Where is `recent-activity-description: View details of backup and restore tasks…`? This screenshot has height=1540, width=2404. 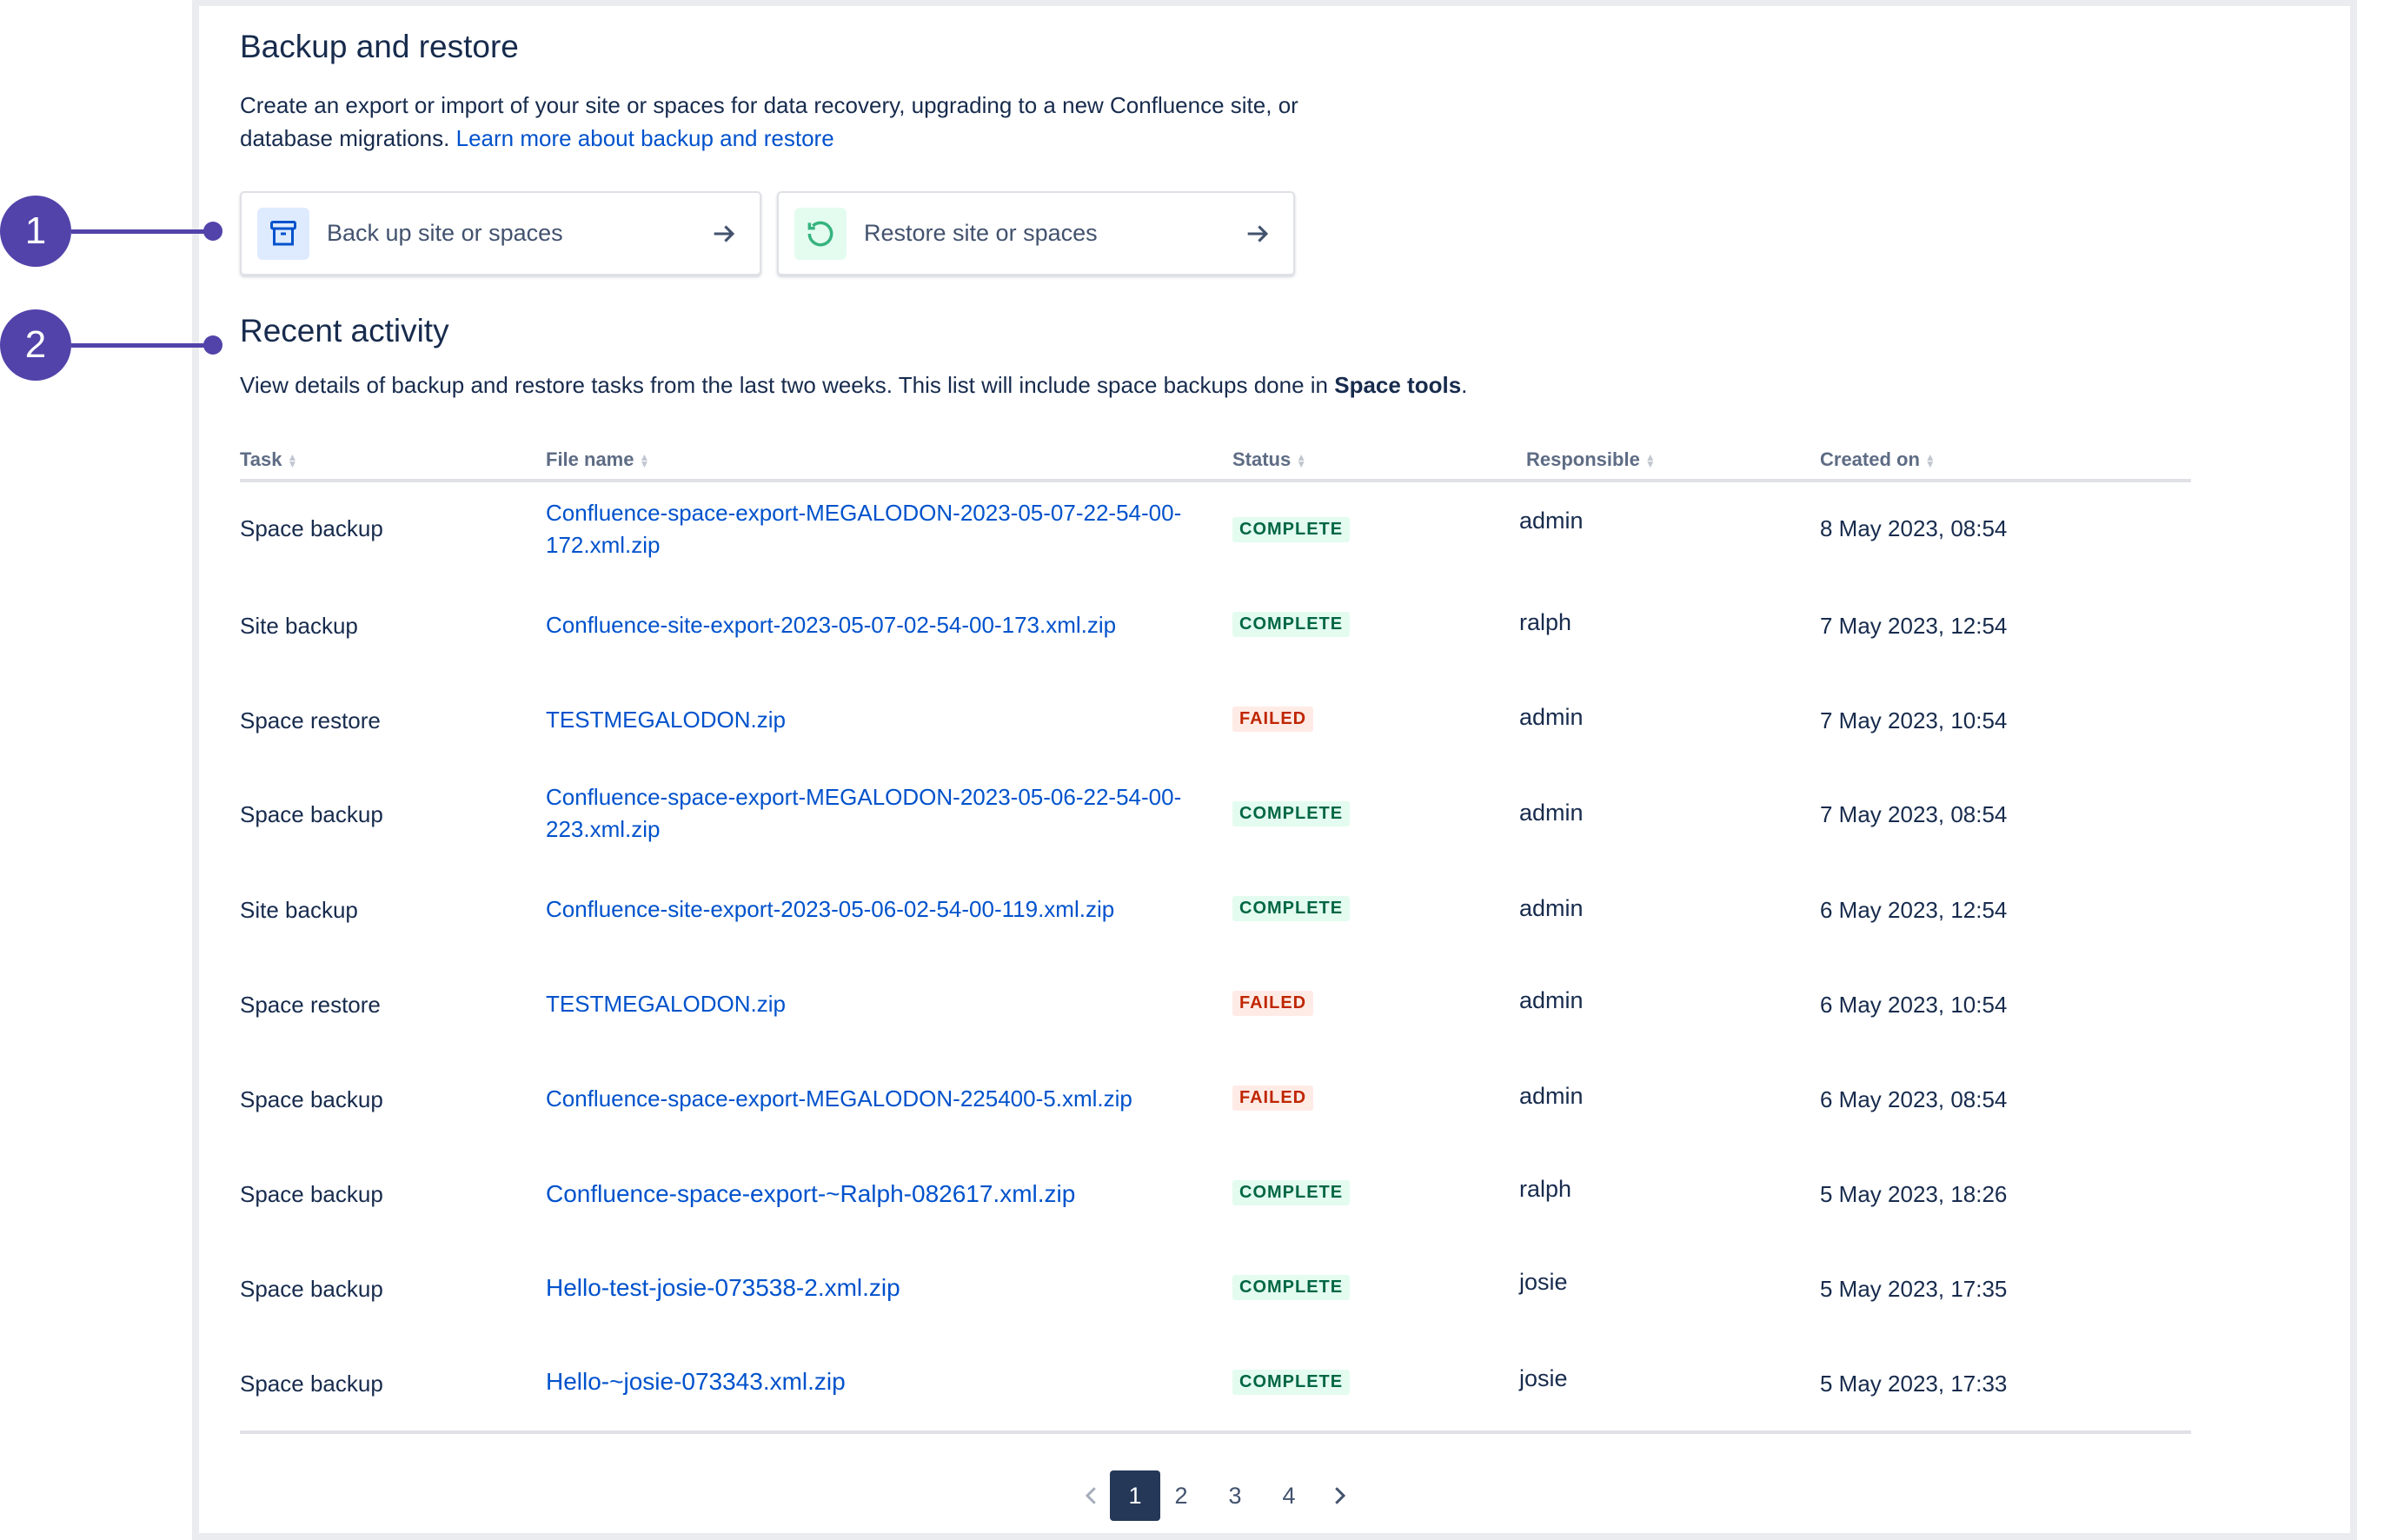 recent-activity-description: View details of backup and restore tasks… is located at coordinates (854, 385).